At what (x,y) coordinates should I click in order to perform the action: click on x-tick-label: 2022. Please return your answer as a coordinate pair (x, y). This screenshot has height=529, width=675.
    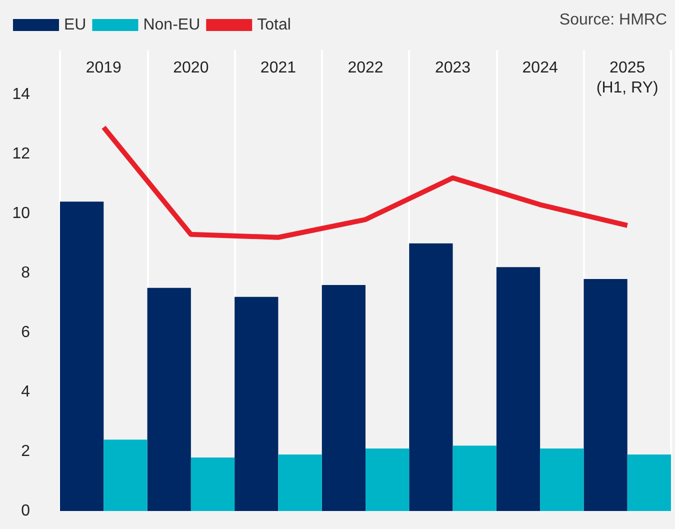
    Looking at the image, I should click on (366, 68).